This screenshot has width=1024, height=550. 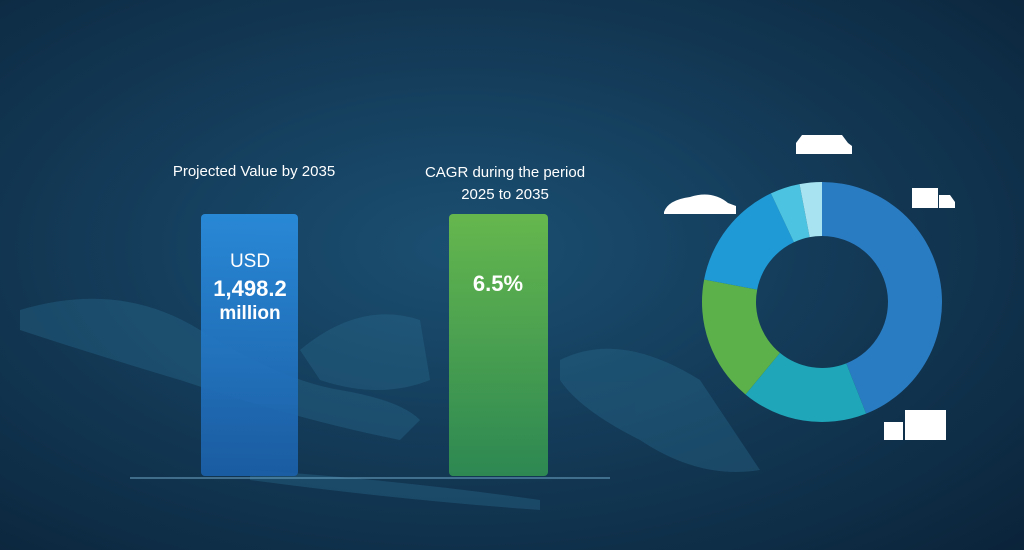 What do you see at coordinates (505, 194) in the screenshot?
I see `panel-heading: 2025 to 2035` at bounding box center [505, 194].